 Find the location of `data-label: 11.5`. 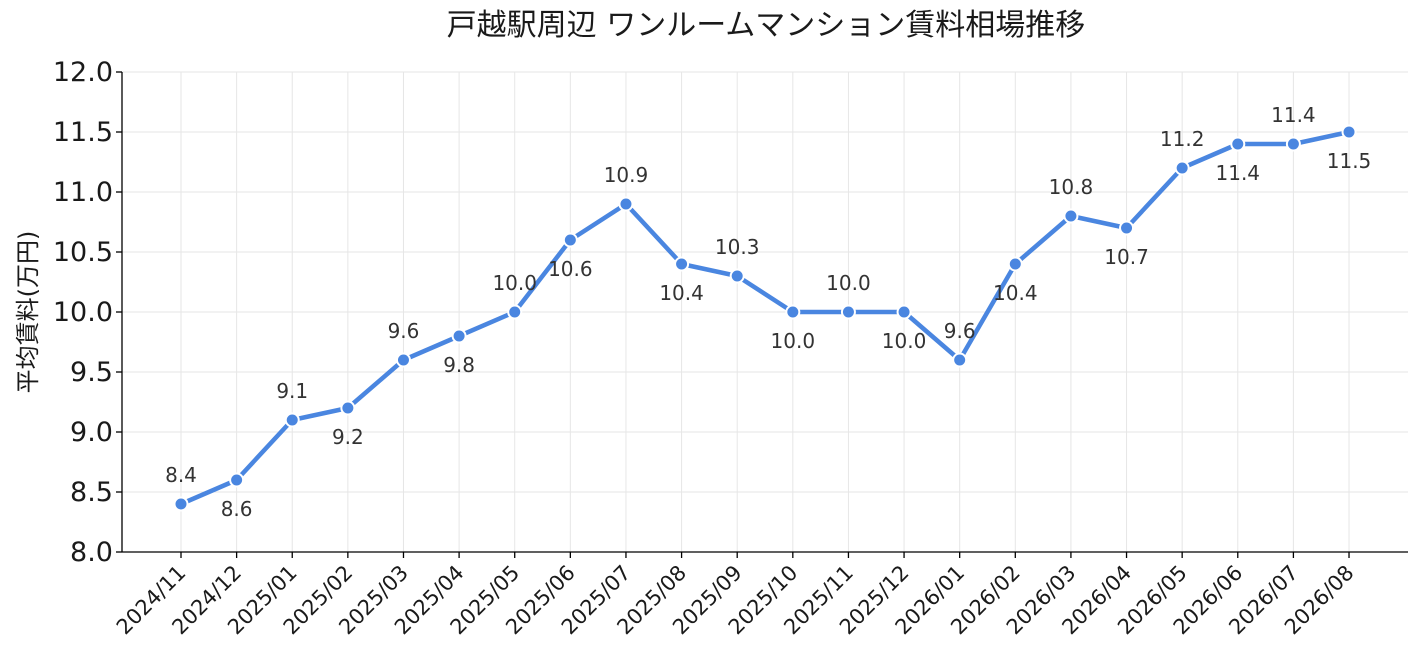

data-label: 11.5 is located at coordinates (1349, 161).